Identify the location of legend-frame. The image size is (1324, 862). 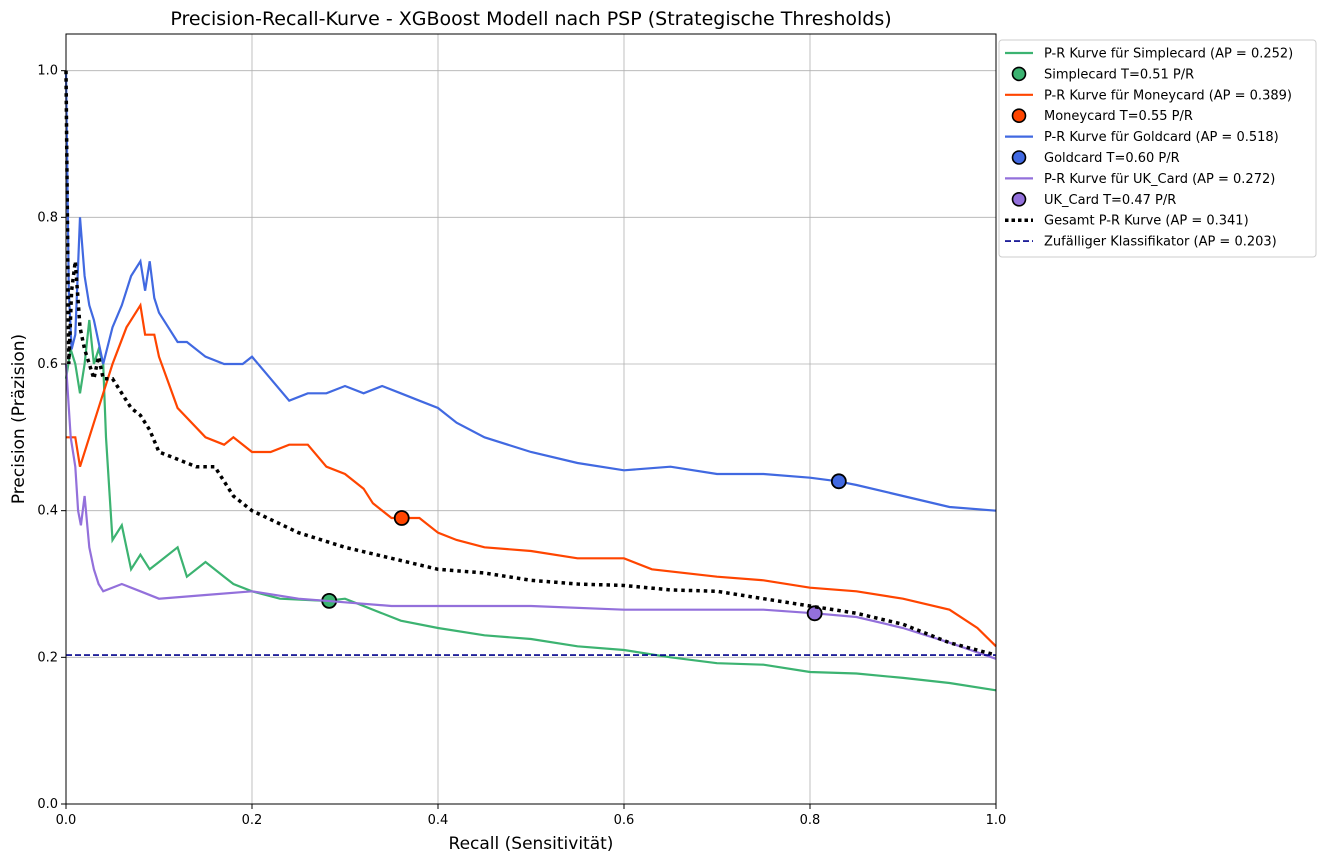
(1157, 148).